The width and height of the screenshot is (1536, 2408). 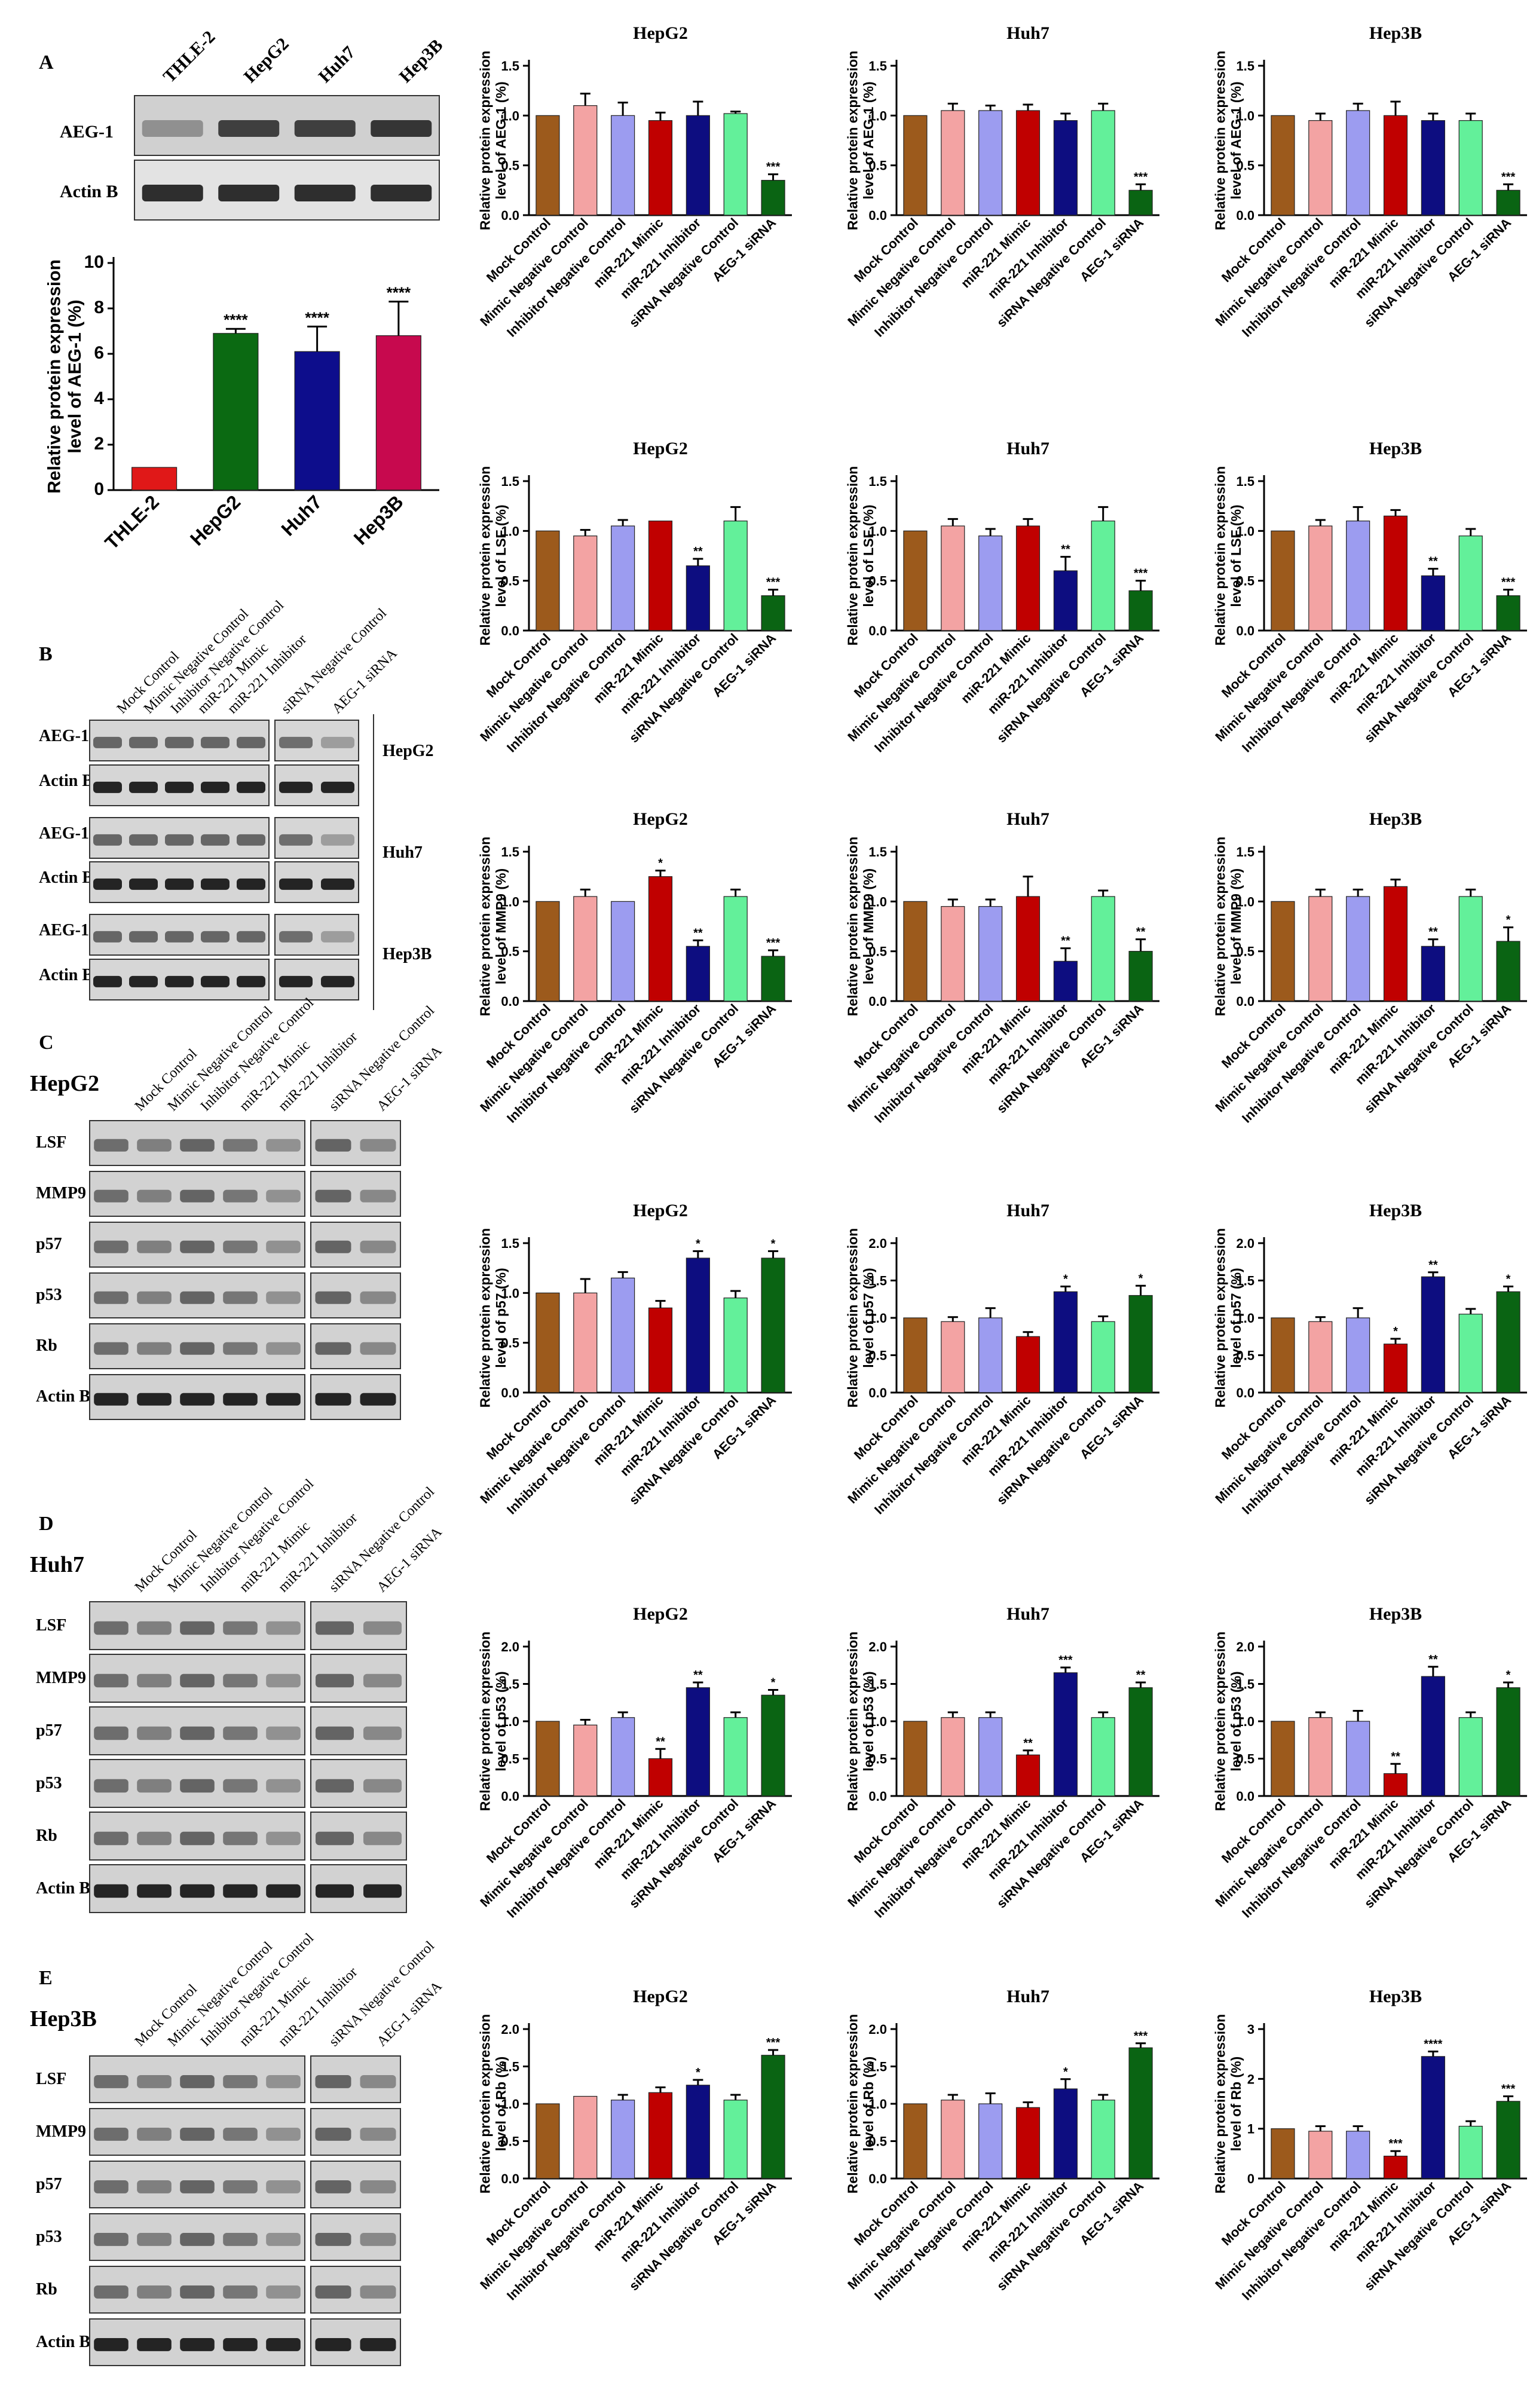 I want to click on x-tick-label: THLE-2, so click(x=131, y=522).